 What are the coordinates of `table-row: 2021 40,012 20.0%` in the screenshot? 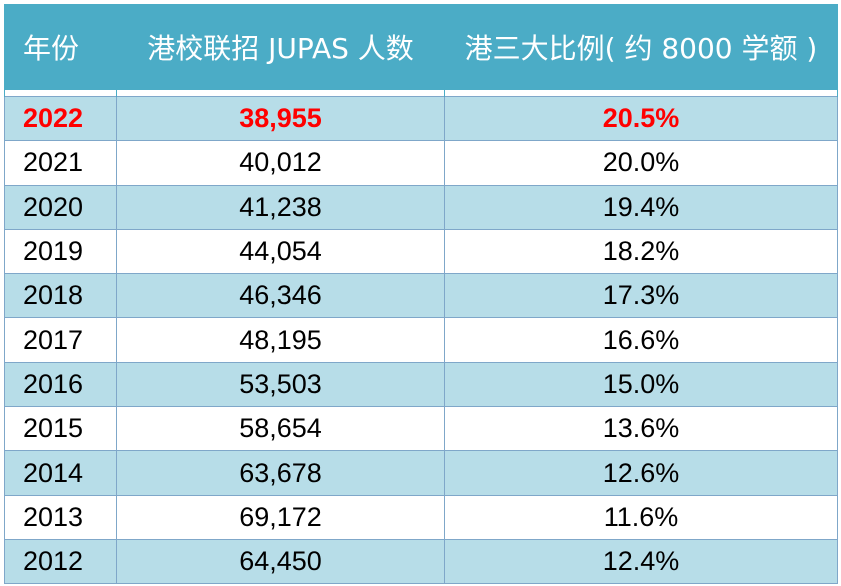 It's located at (421, 163).